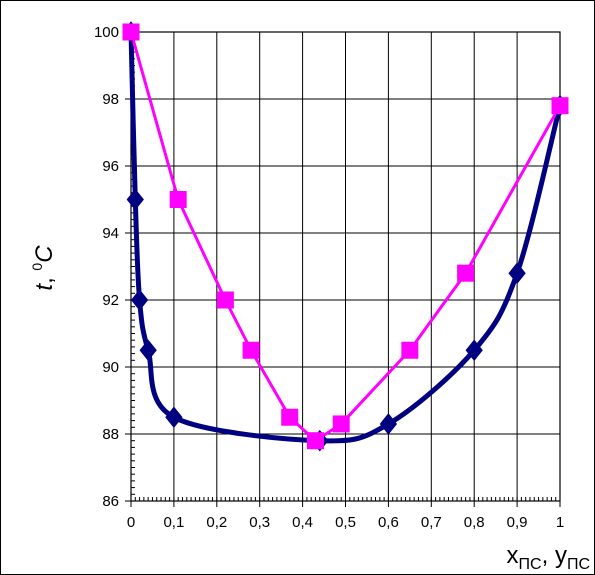  I want to click on y-tick-label: 88, so click(110, 434).